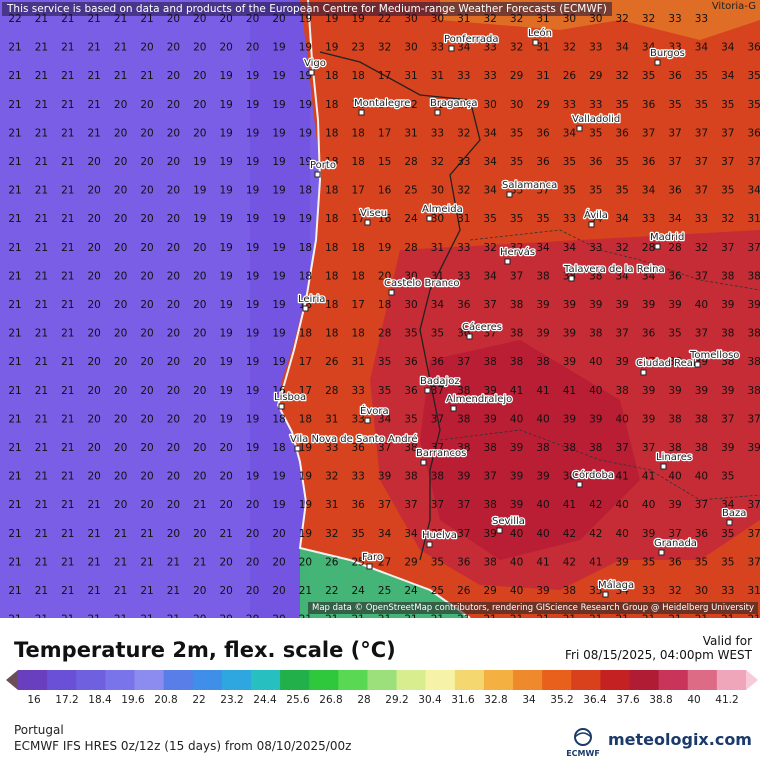 This screenshot has width=760, height=760. Describe the element at coordinates (12, 680) in the screenshot. I see `colorbar-min-arrow` at that location.